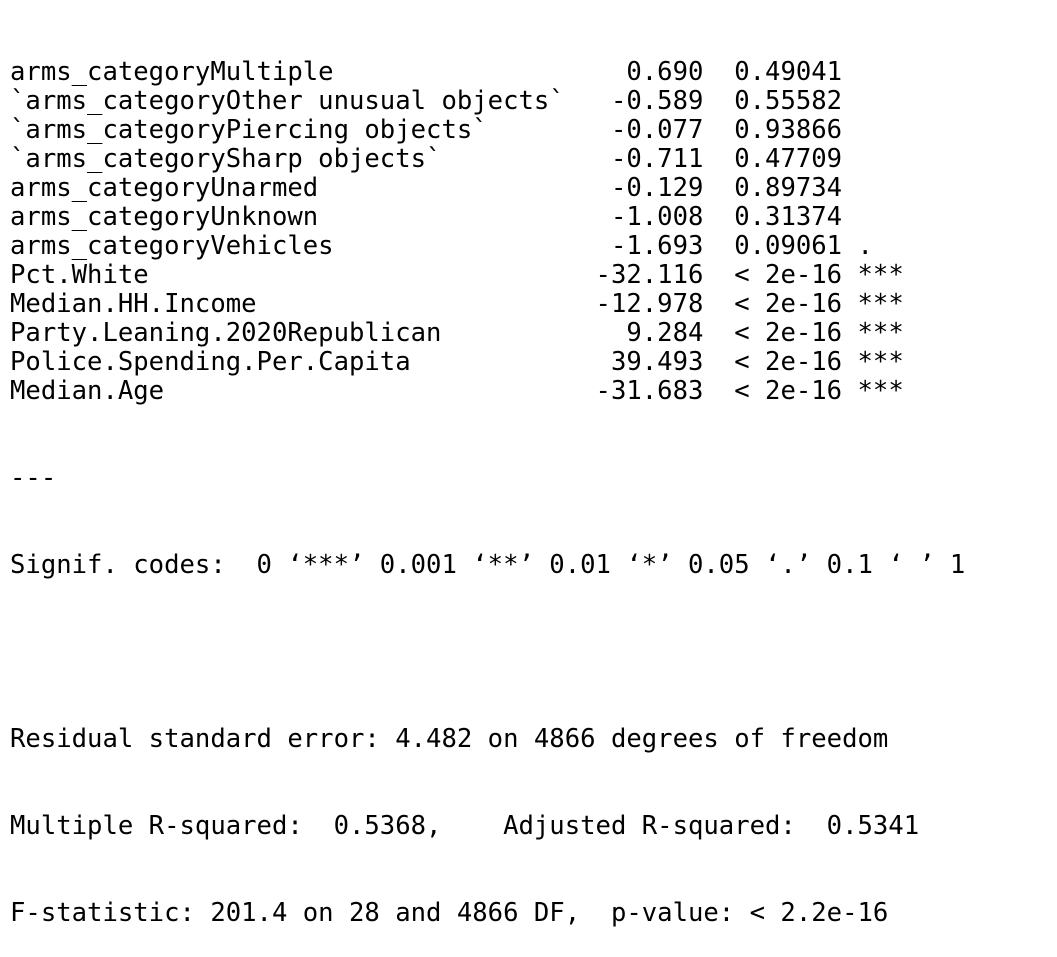  I want to click on coef-row: arms_categoryVehicles -1.693 0.09061 ., so click(487, 246).